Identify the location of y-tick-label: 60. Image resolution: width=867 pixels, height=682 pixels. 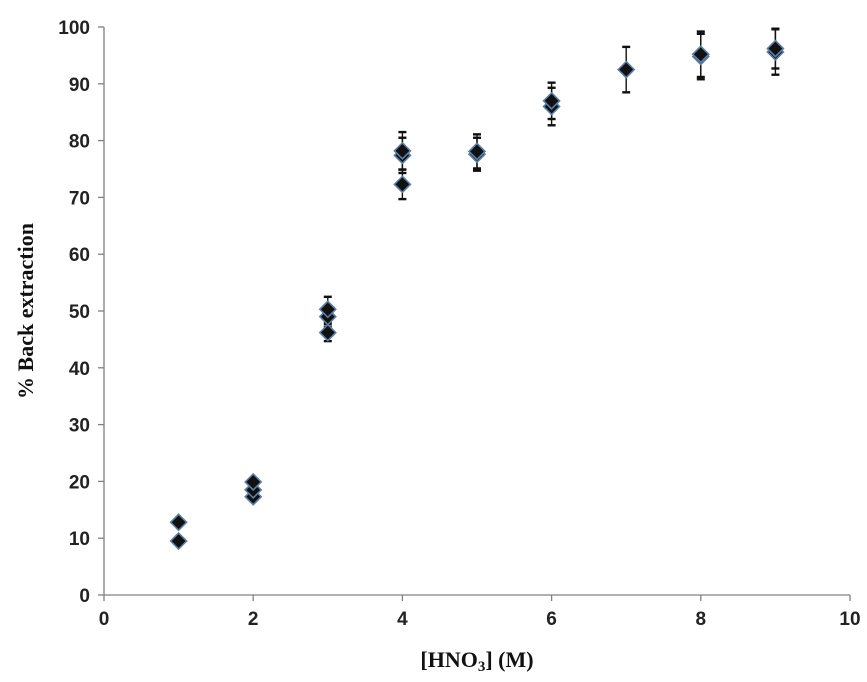
(79, 255).